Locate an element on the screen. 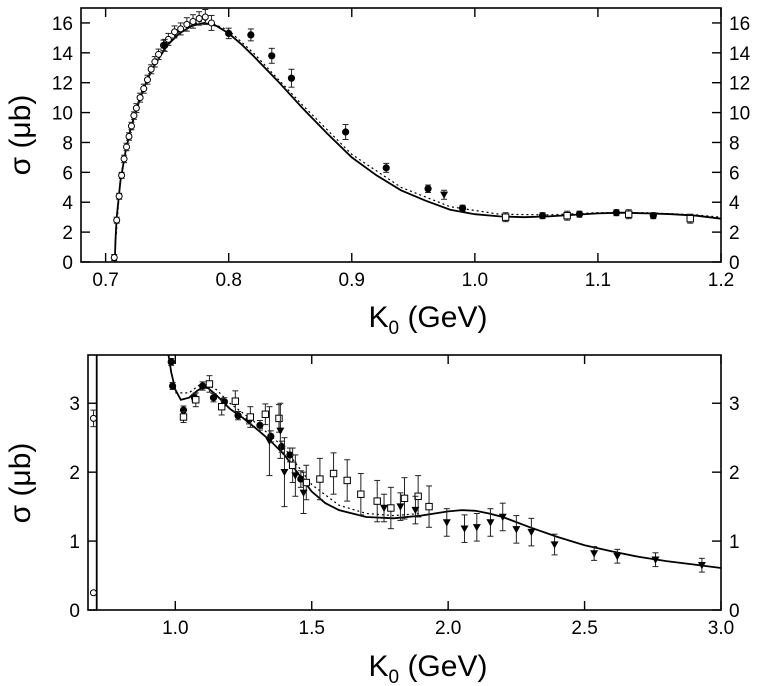 The image size is (764, 686). top-xlabel-main: K is located at coordinates (379, 317).